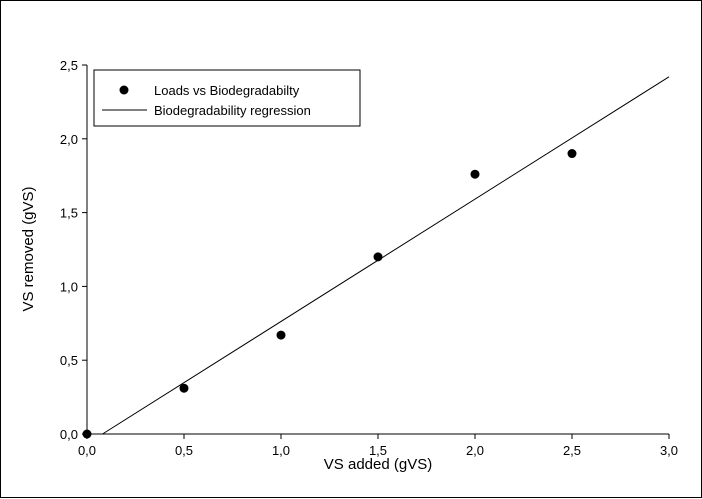 The width and height of the screenshot is (702, 499). I want to click on y-tick-label: 1,5, so click(69, 213).